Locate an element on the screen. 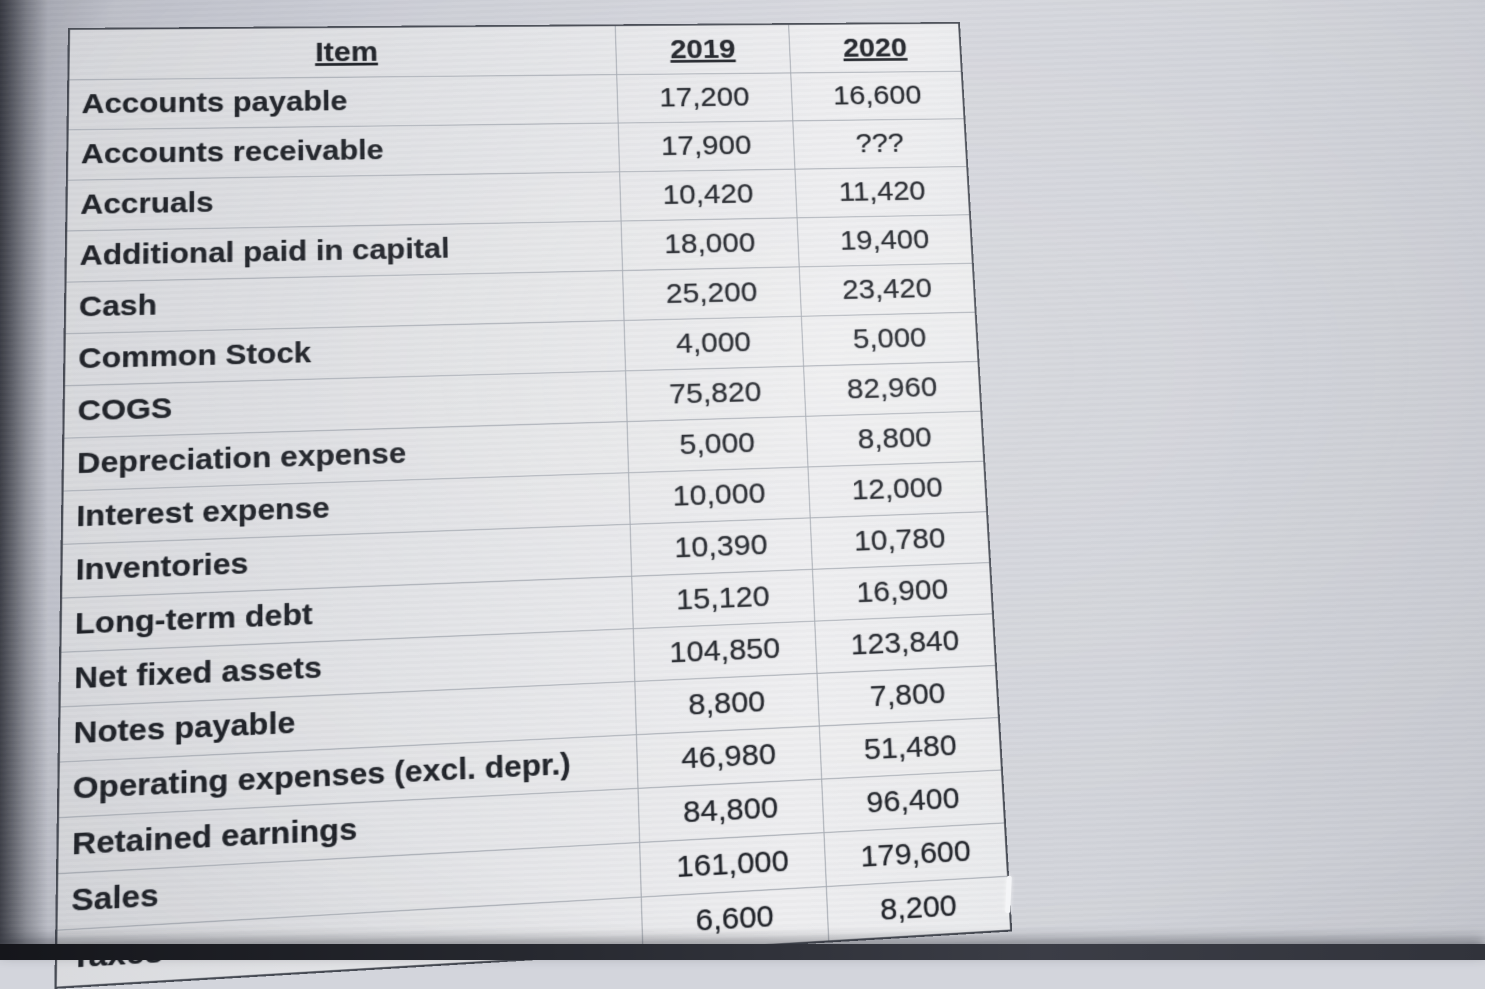 The height and width of the screenshot is (989, 1485). value-2019-cell: 10,420 is located at coordinates (708, 195).